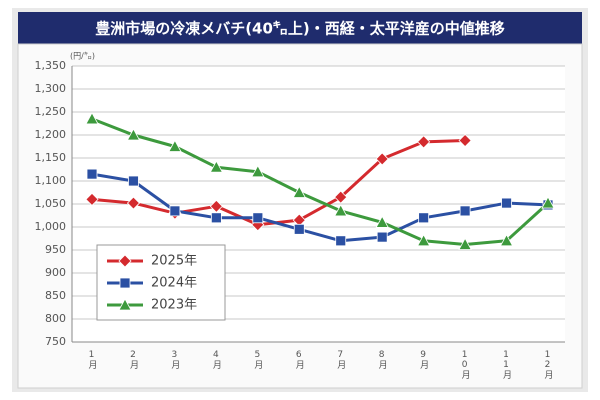 This screenshot has height=400, width=600. What do you see at coordinates (174, 305) in the screenshot?
I see `legend-label: 2023年` at bounding box center [174, 305].